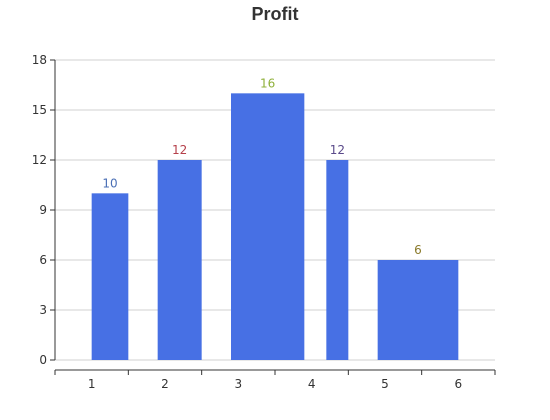  Describe the element at coordinates (385, 384) in the screenshot. I see `x-tick-label: 5` at that location.